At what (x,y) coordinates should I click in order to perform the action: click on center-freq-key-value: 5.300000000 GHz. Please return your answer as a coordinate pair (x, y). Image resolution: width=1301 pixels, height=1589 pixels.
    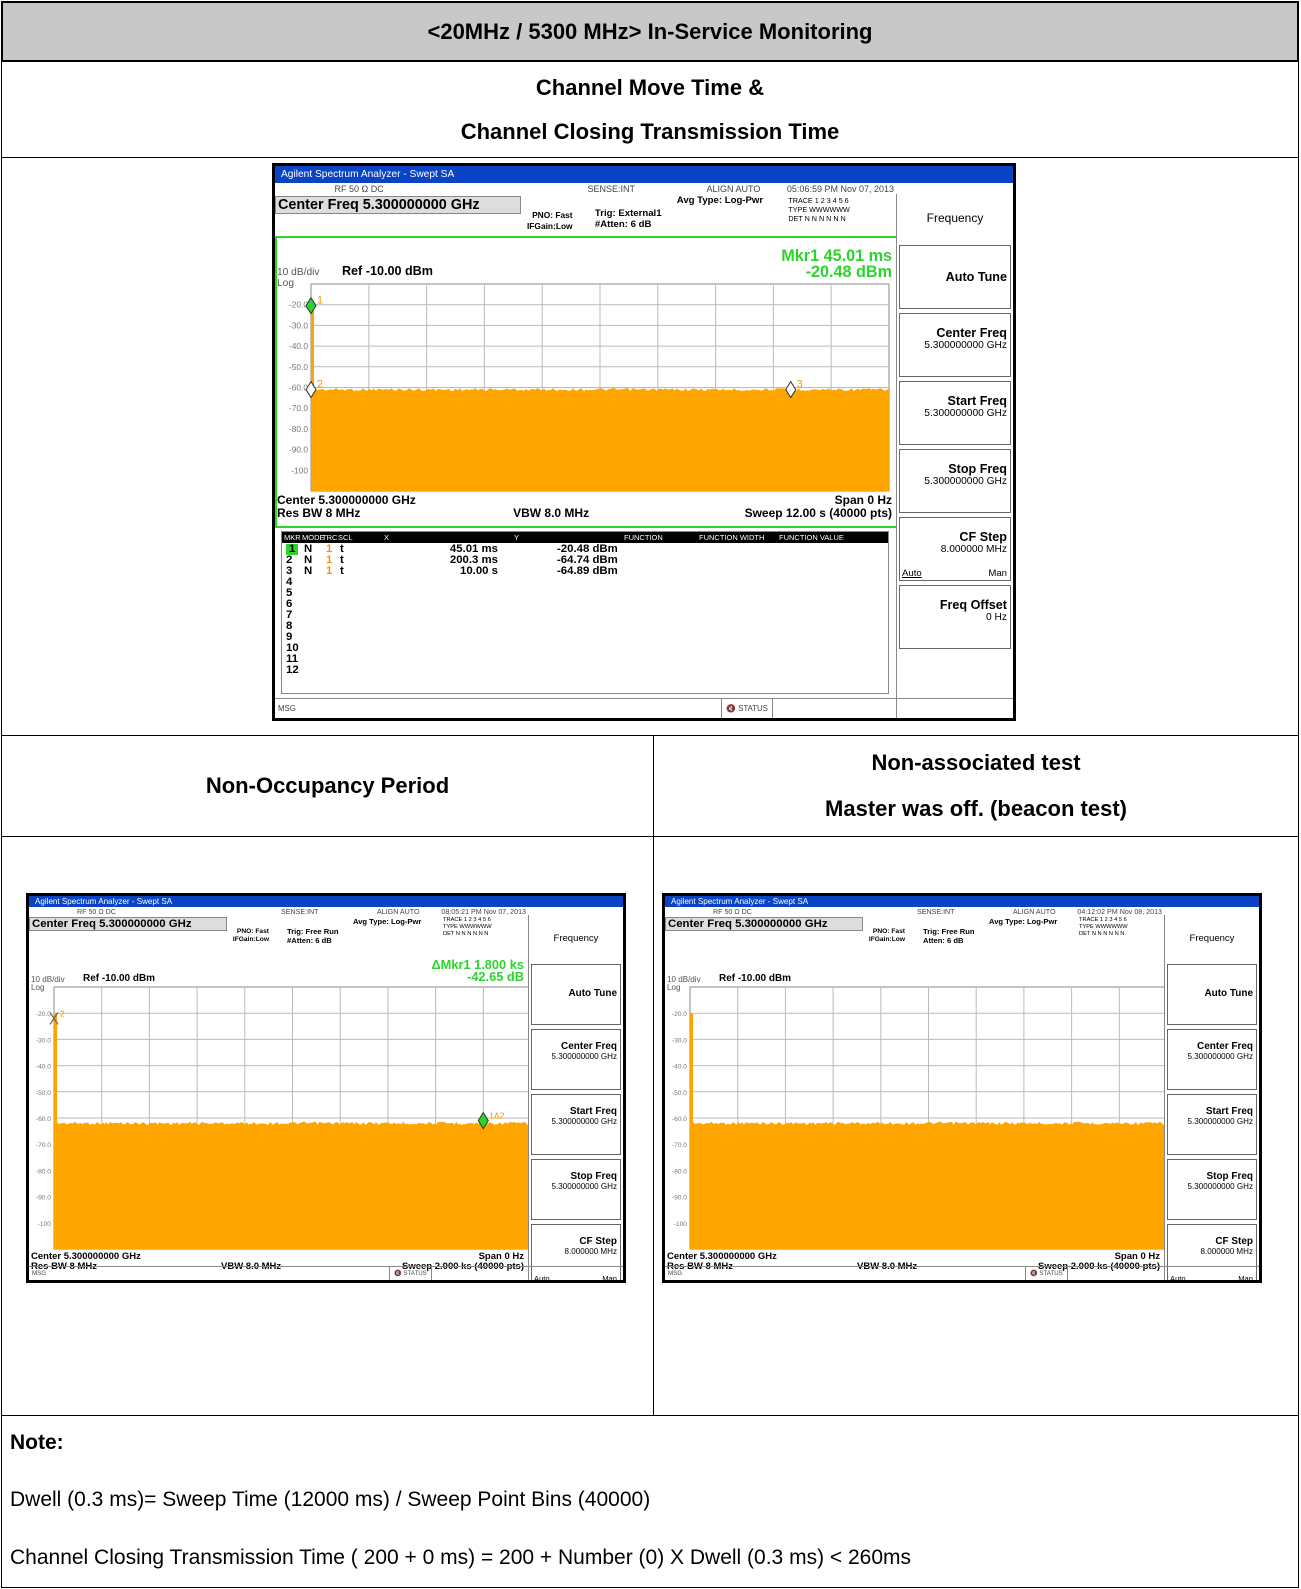
    Looking at the image, I should click on (584, 1057).